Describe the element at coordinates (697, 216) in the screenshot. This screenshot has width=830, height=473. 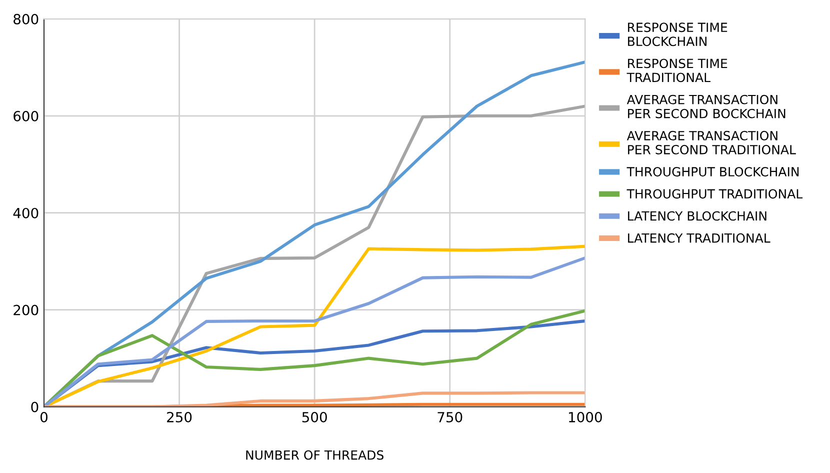
I see `legend-label: LATENCY BLOCKCHAIN` at that location.